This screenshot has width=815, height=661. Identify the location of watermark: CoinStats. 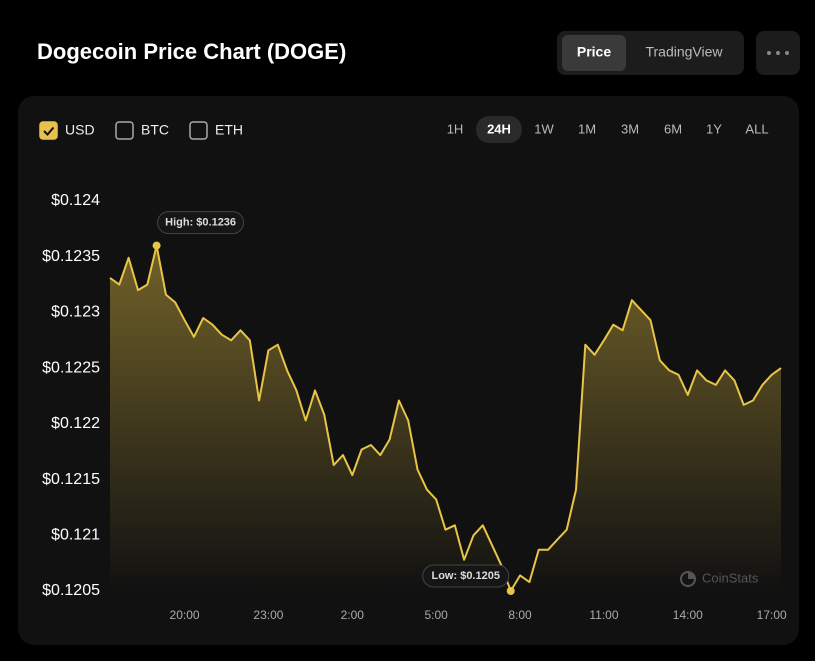
(719, 578).